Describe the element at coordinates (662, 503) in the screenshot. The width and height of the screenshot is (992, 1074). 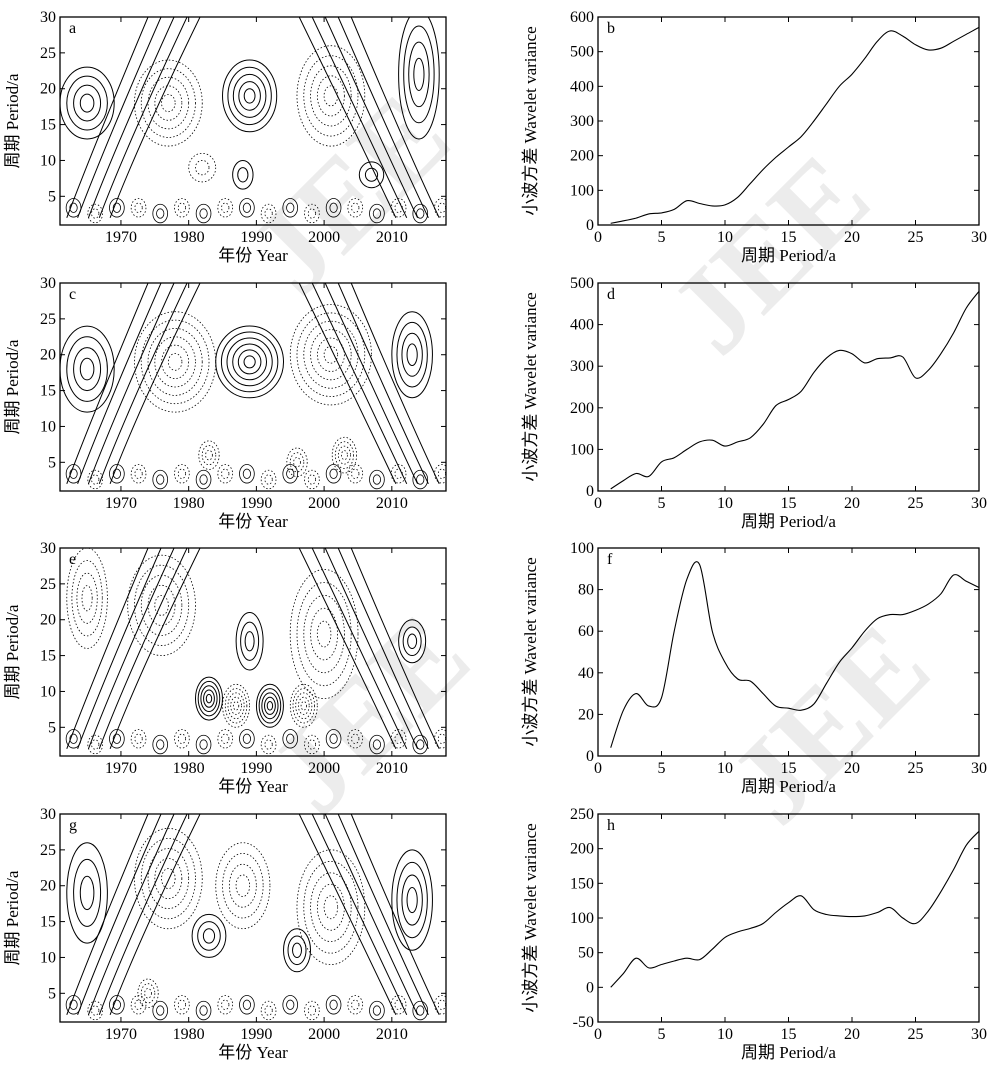
I see `x-tick-label: 5` at that location.